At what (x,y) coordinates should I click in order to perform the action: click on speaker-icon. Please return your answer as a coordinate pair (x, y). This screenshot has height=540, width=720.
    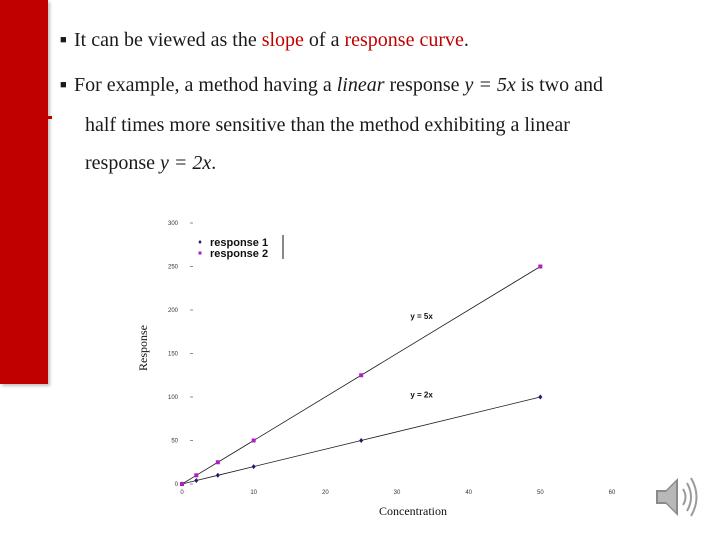
    Looking at the image, I should click on (677, 497).